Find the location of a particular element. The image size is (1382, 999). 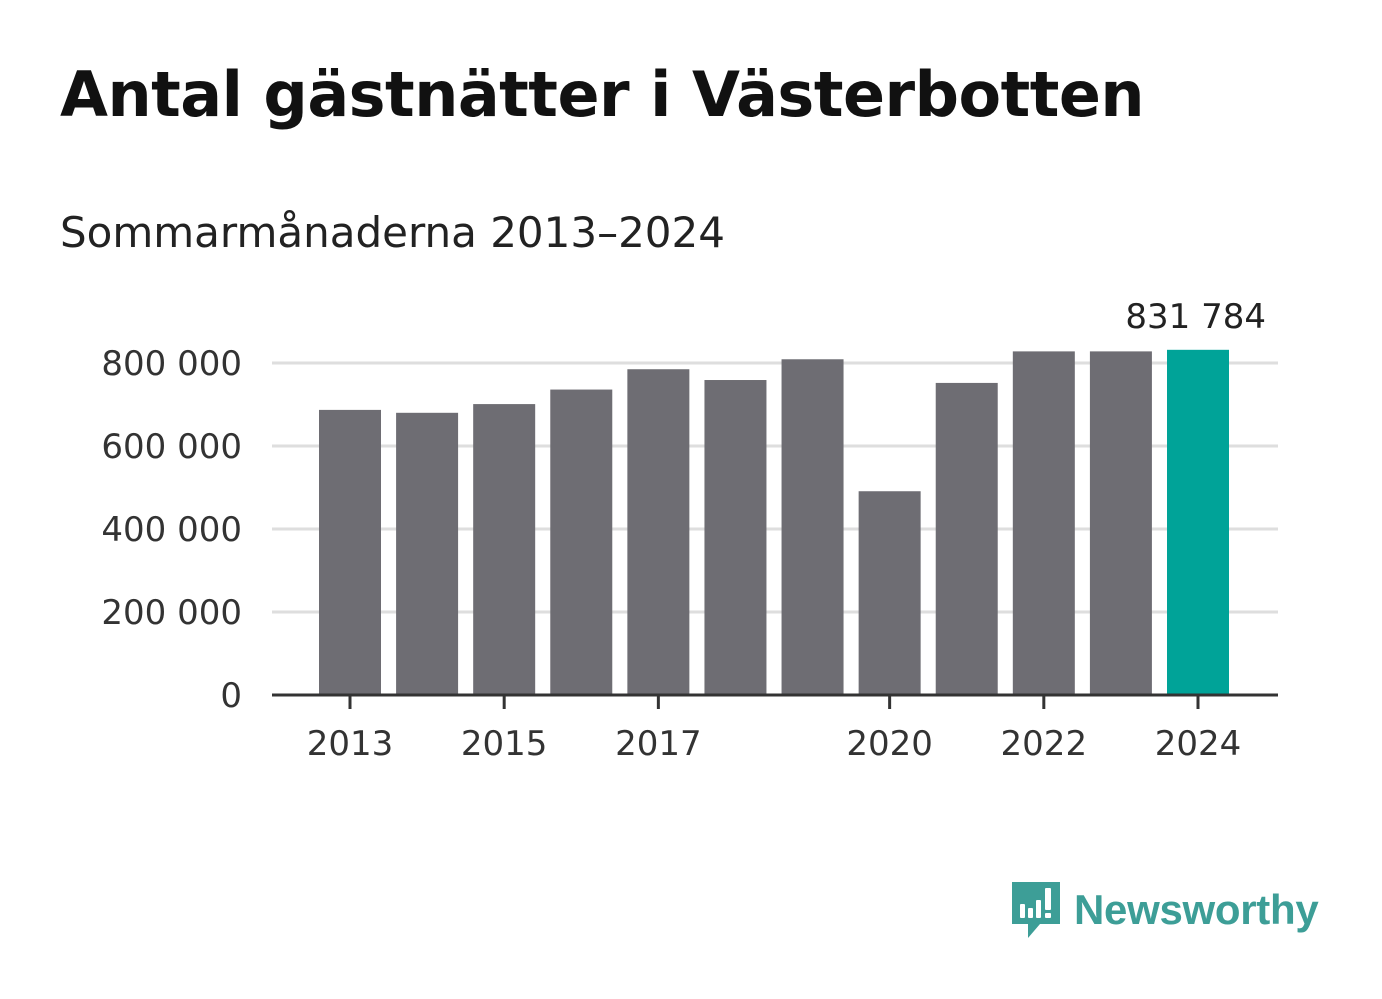

data-label-2024: 831 784 is located at coordinates (1195, 317).